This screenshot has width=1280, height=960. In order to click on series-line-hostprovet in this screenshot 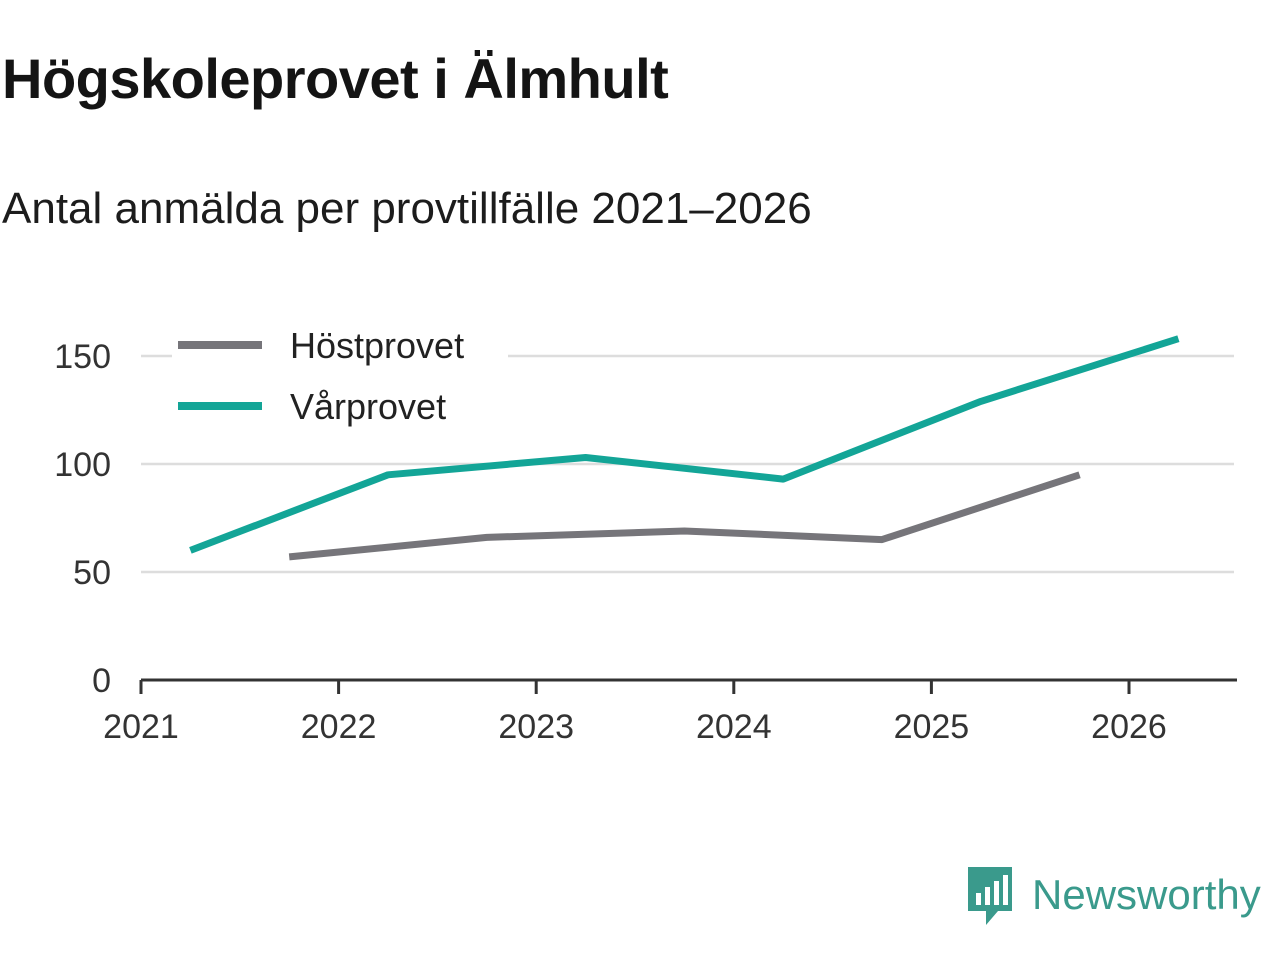, I will do `click(684, 516)`.